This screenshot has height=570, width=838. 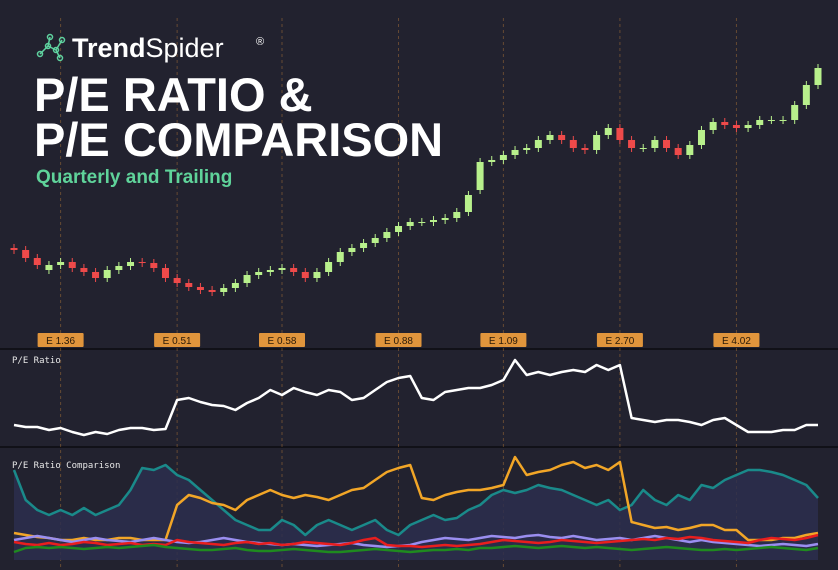 What do you see at coordinates (260, 42) in the screenshot?
I see `registered-mark: ®` at bounding box center [260, 42].